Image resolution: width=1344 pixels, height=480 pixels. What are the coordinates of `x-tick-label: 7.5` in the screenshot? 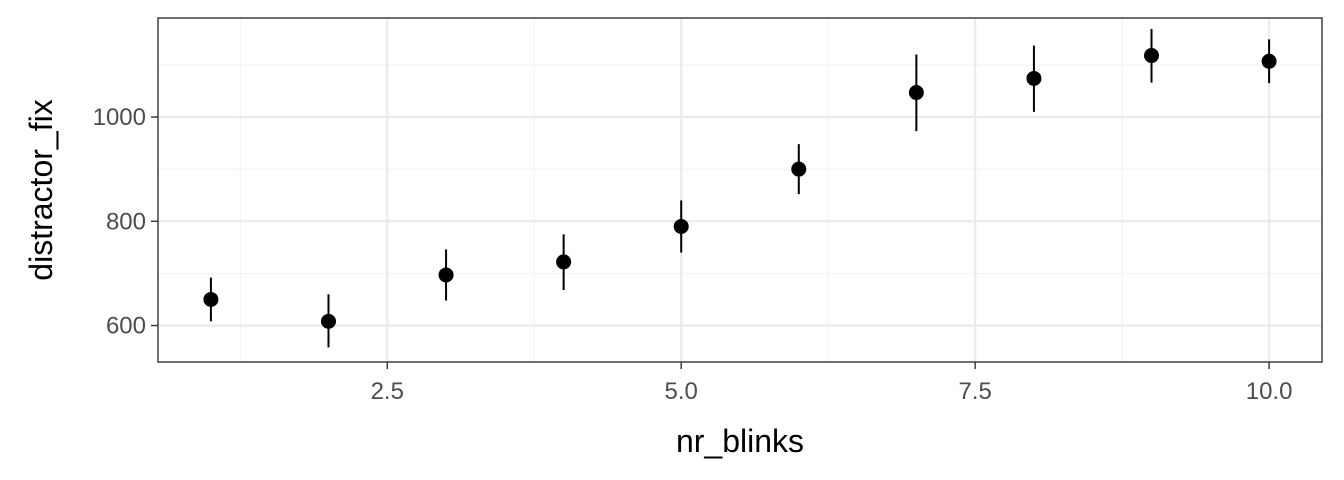 It's located at (974, 391).